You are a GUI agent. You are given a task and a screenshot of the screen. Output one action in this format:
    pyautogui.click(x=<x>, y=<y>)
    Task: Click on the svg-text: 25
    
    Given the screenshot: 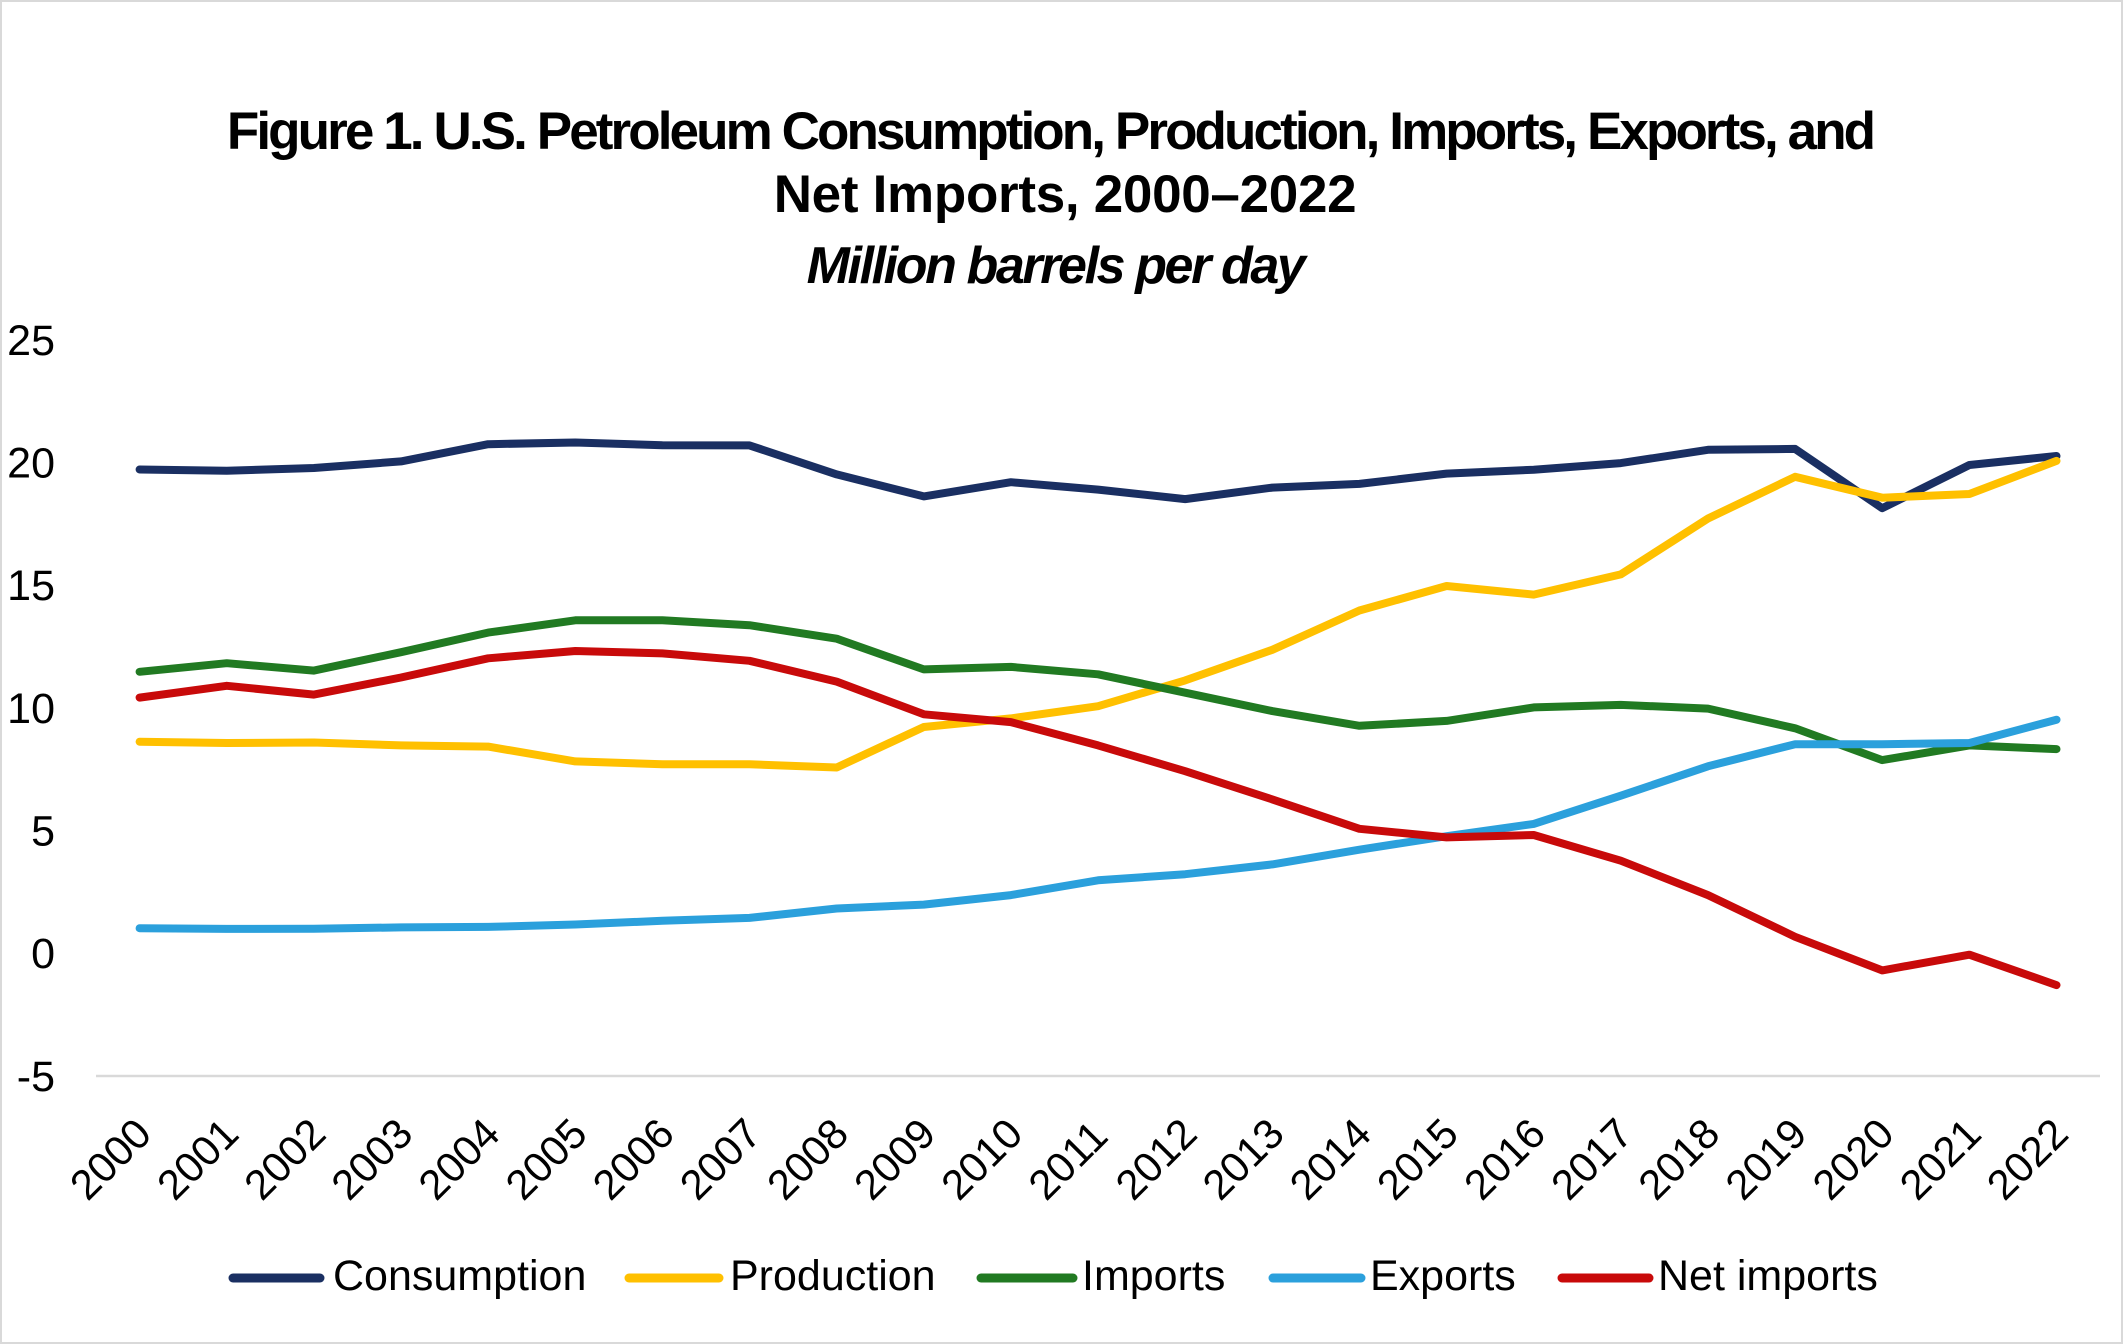 What is the action you would take?
    pyautogui.click(x=31, y=341)
    